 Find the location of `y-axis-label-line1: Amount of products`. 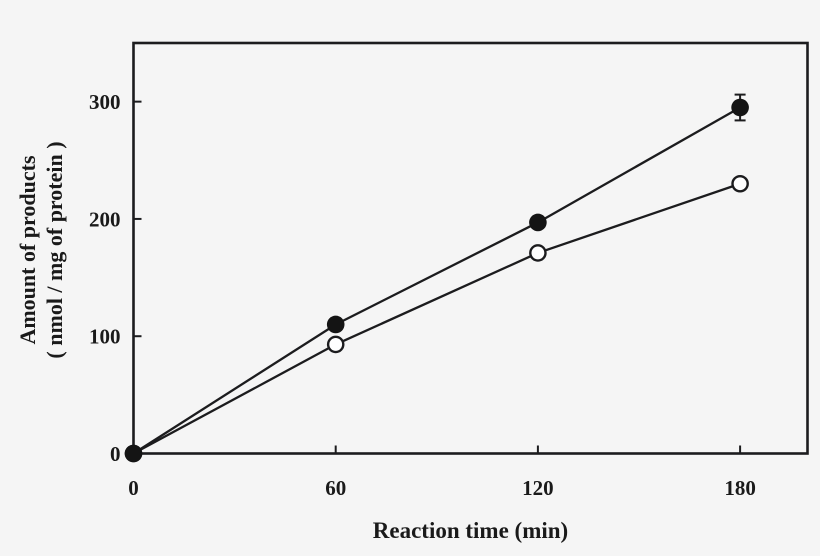

y-axis-label-line1: Amount of products is located at coordinates (27, 250).